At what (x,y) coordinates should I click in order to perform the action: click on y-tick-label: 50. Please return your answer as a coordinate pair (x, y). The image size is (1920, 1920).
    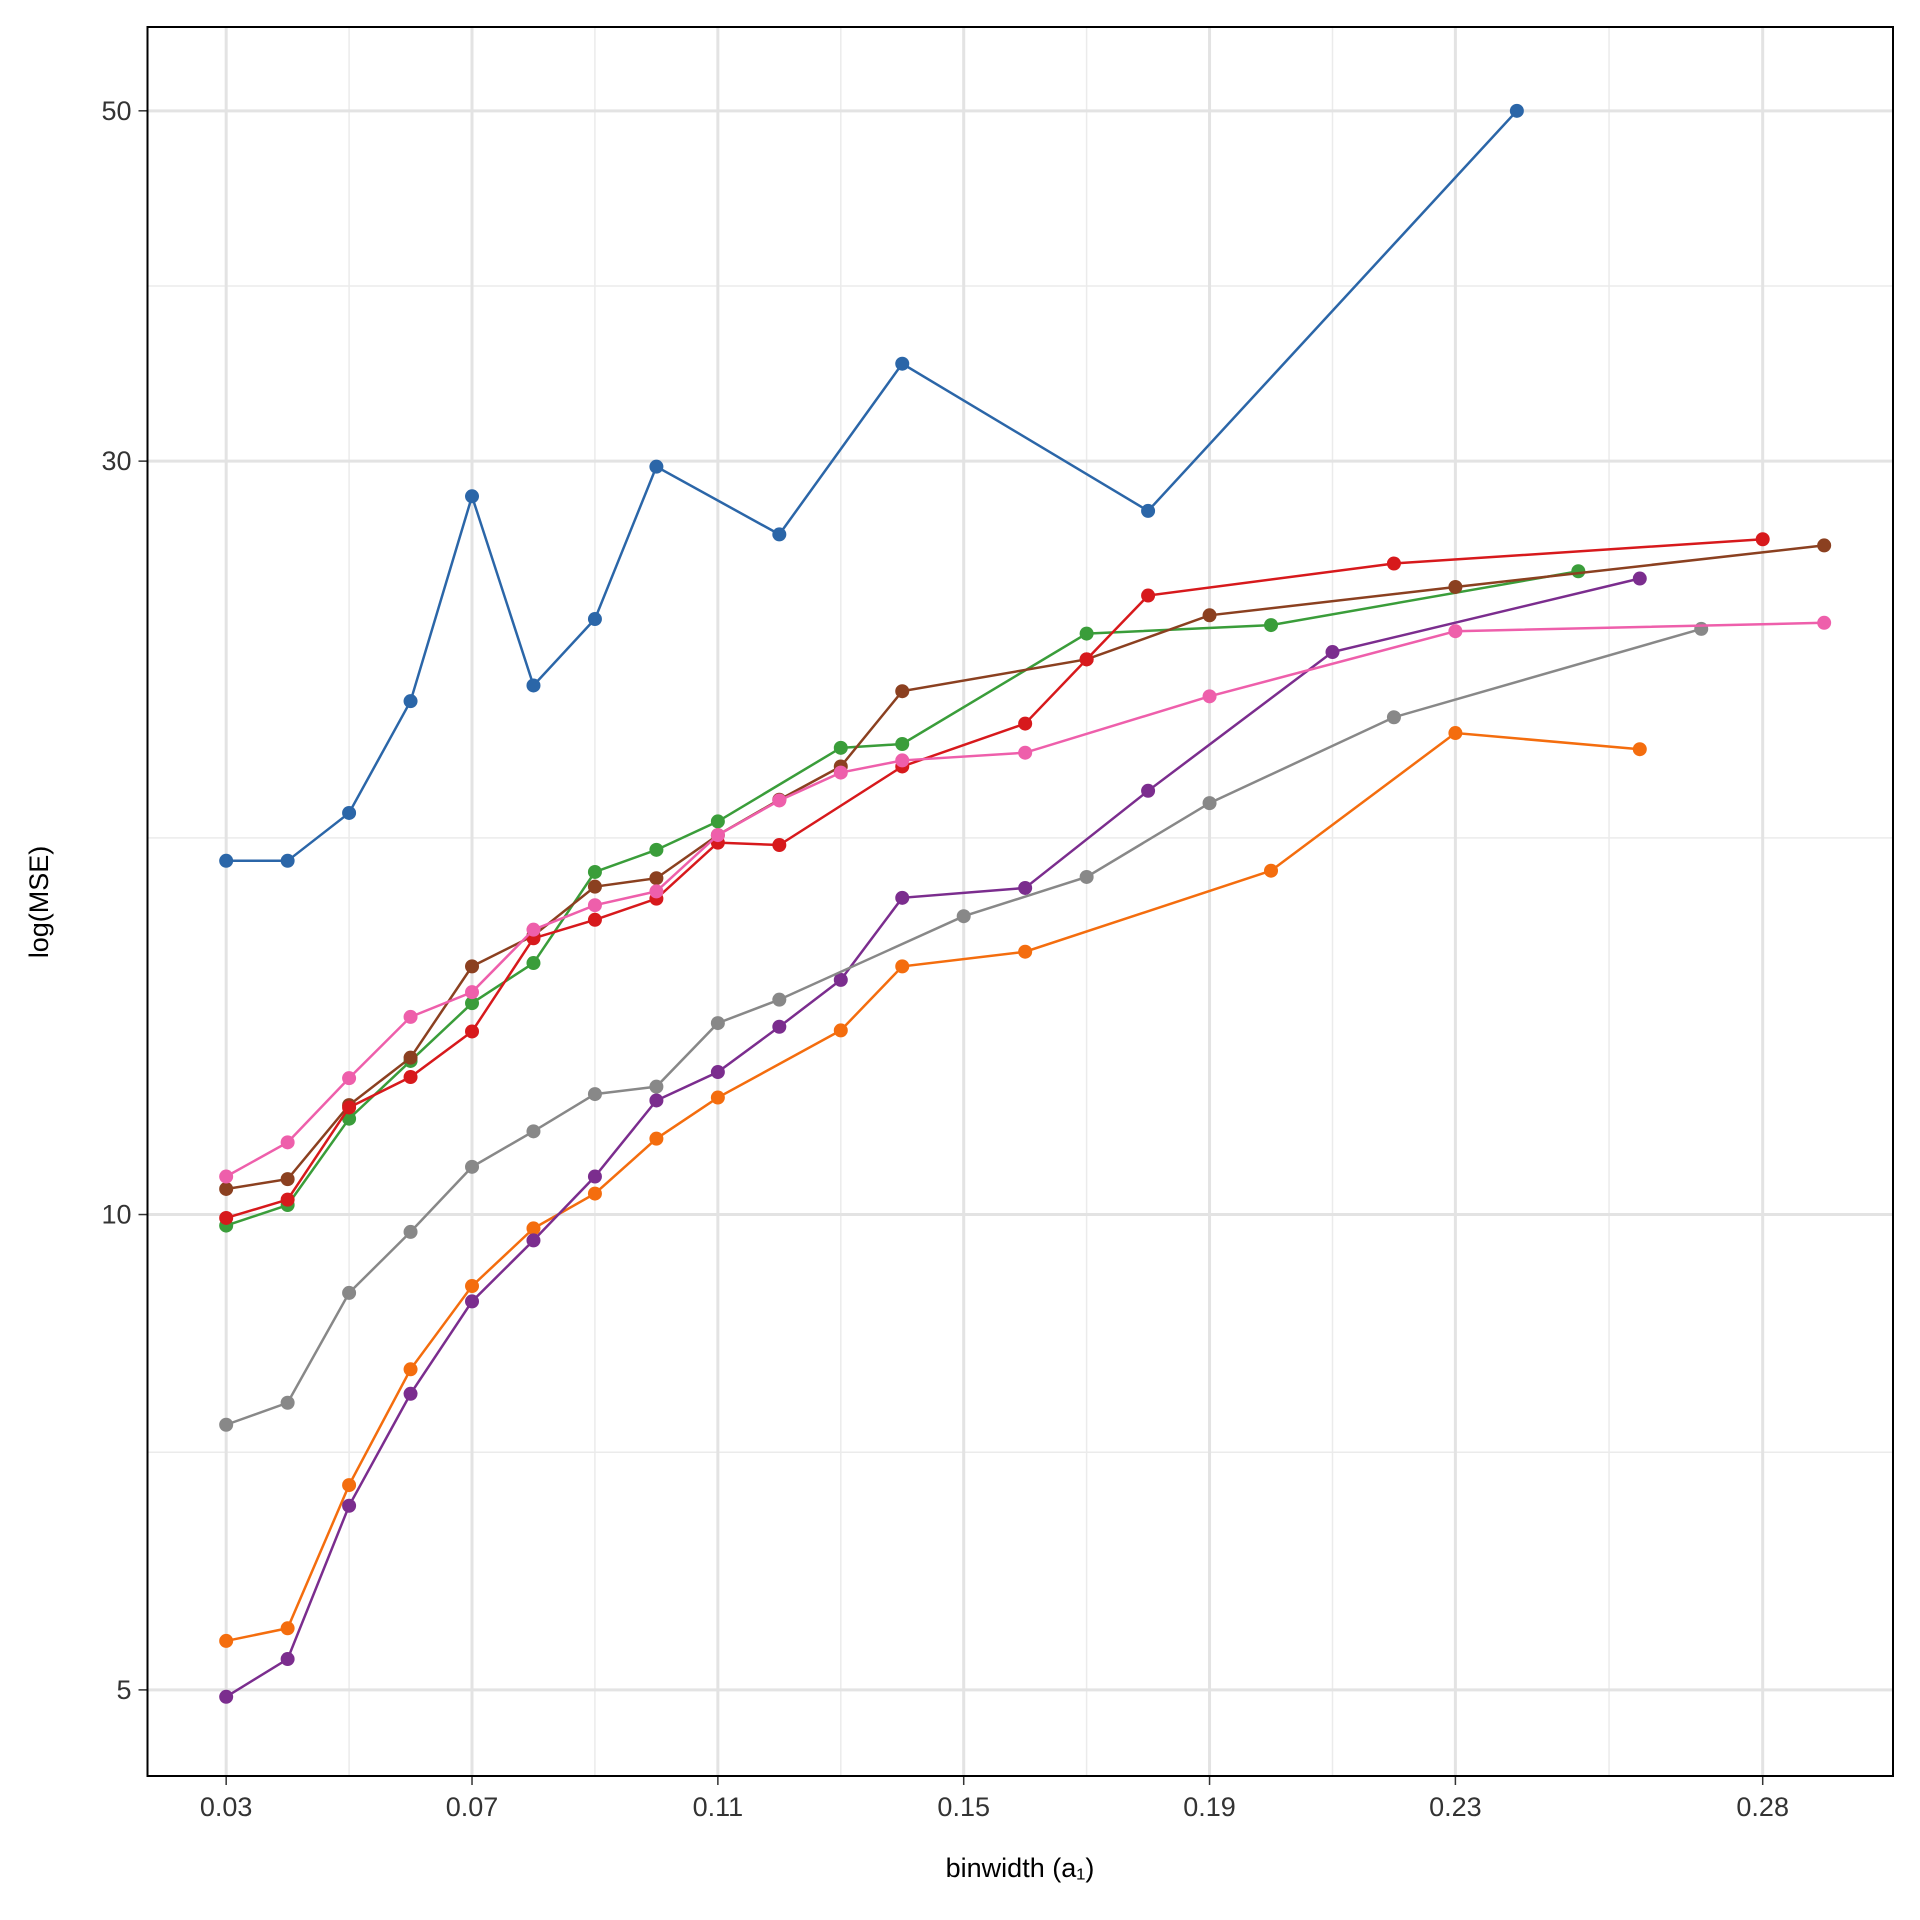
    Looking at the image, I should click on (116, 111).